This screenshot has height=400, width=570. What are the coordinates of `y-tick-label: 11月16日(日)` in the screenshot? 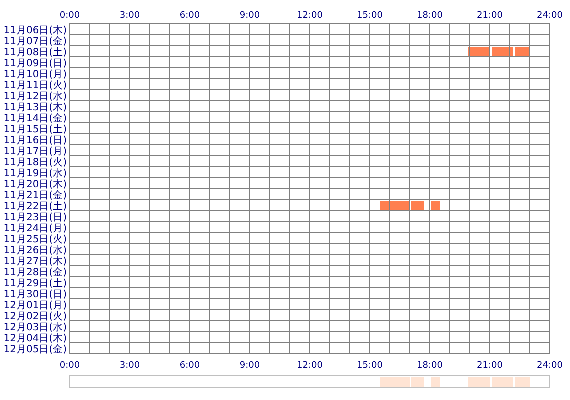 It's located at (36, 141).